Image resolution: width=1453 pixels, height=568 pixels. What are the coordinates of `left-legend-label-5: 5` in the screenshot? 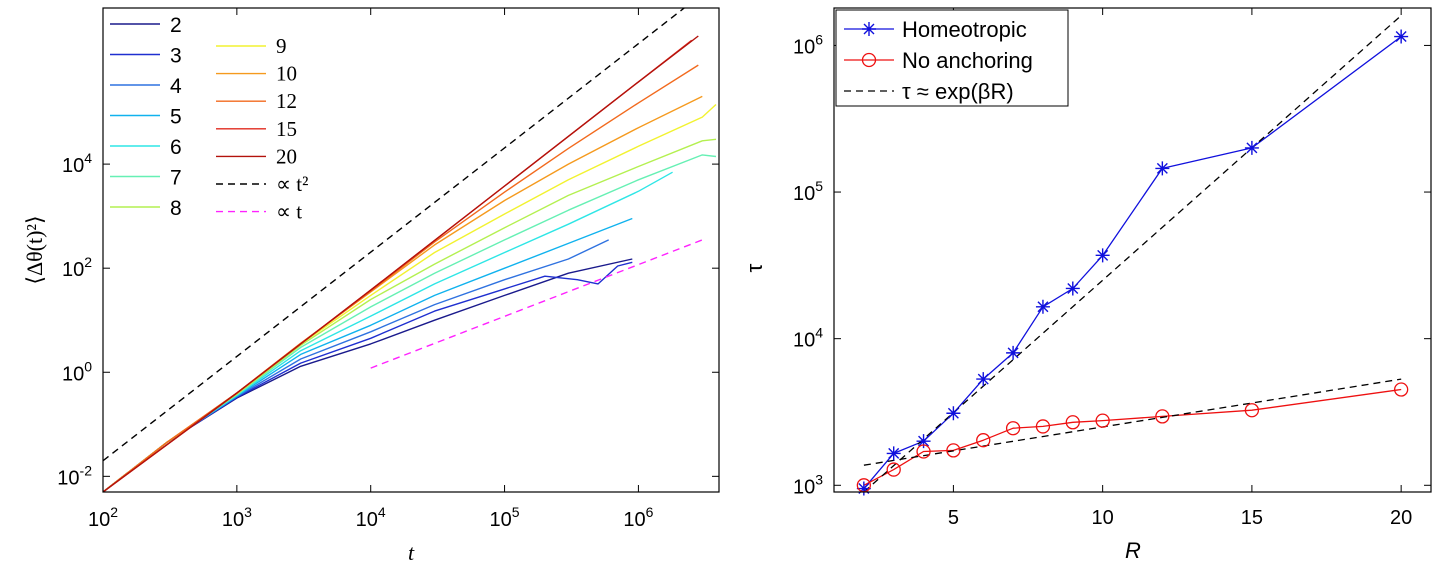 It's located at (176, 117).